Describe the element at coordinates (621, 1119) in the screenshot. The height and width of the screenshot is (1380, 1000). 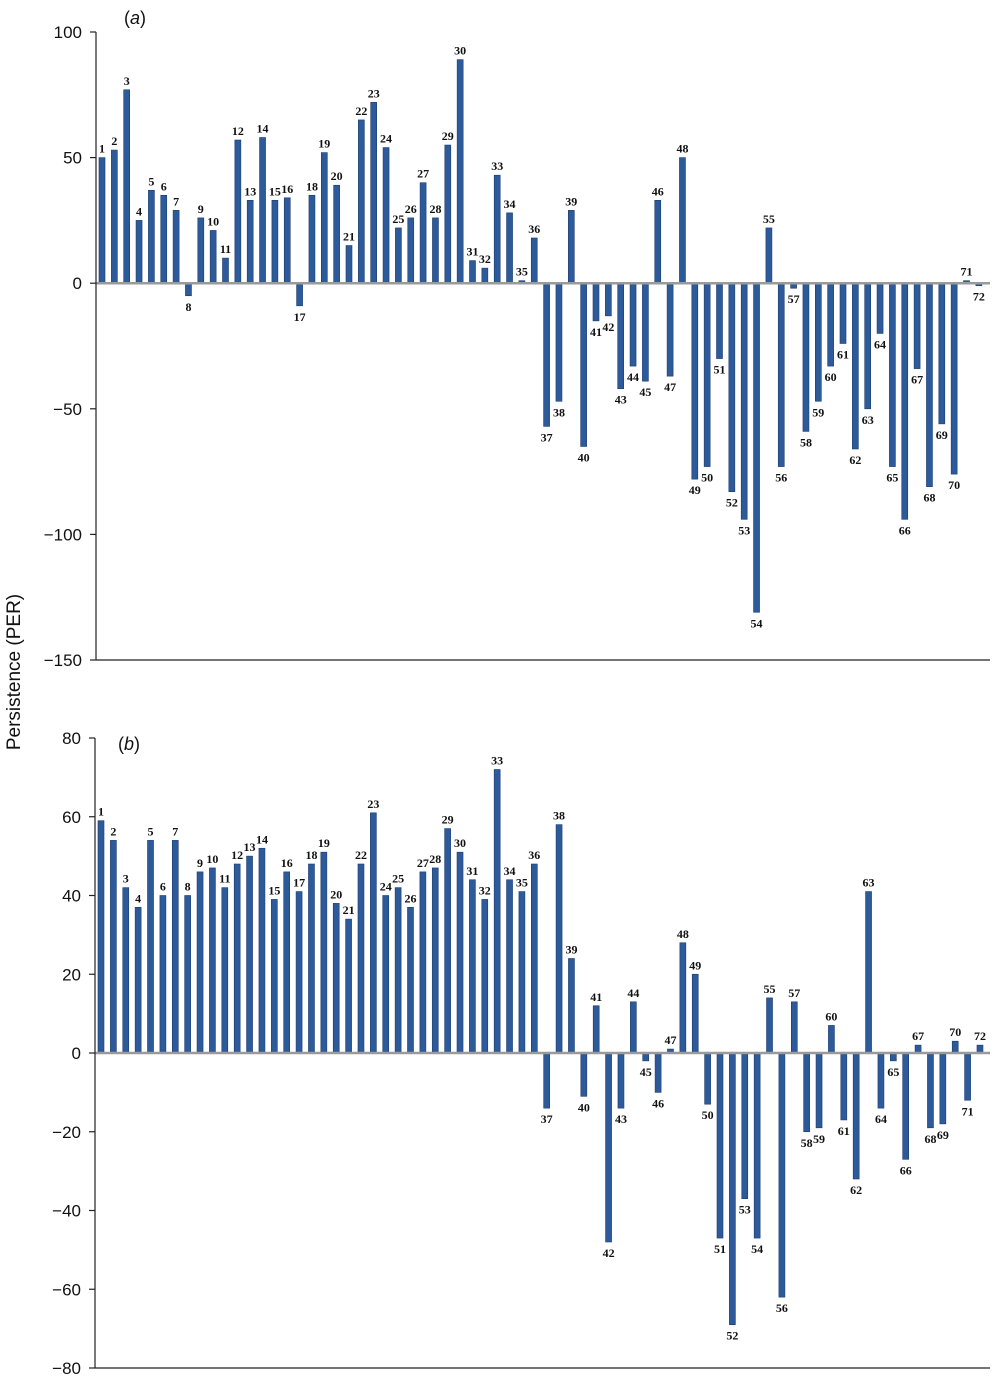
I see `panel-b-bar-label-43: 43` at that location.